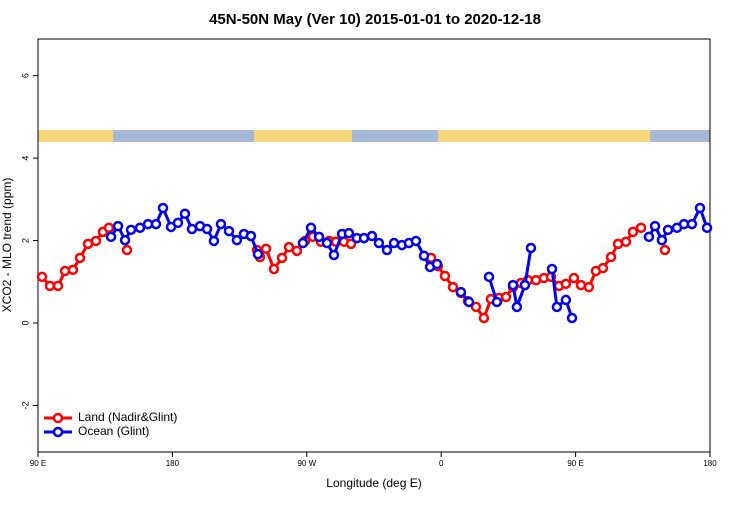 The image size is (750, 505). What do you see at coordinates (58, 418) in the screenshot?
I see `legend-marker` at bounding box center [58, 418].